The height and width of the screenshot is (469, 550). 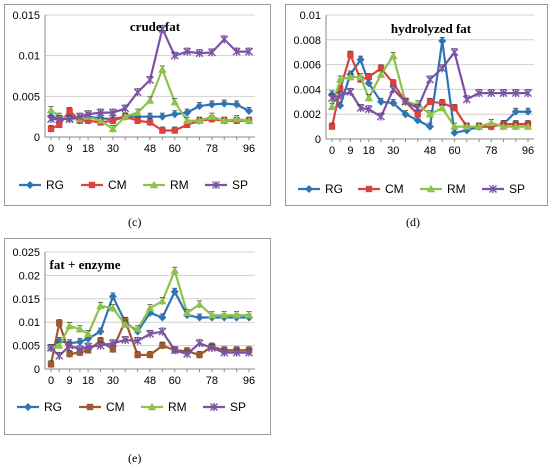 What do you see at coordinates (154, 184) in the screenshot?
I see `legend-marker-rm` at bounding box center [154, 184].